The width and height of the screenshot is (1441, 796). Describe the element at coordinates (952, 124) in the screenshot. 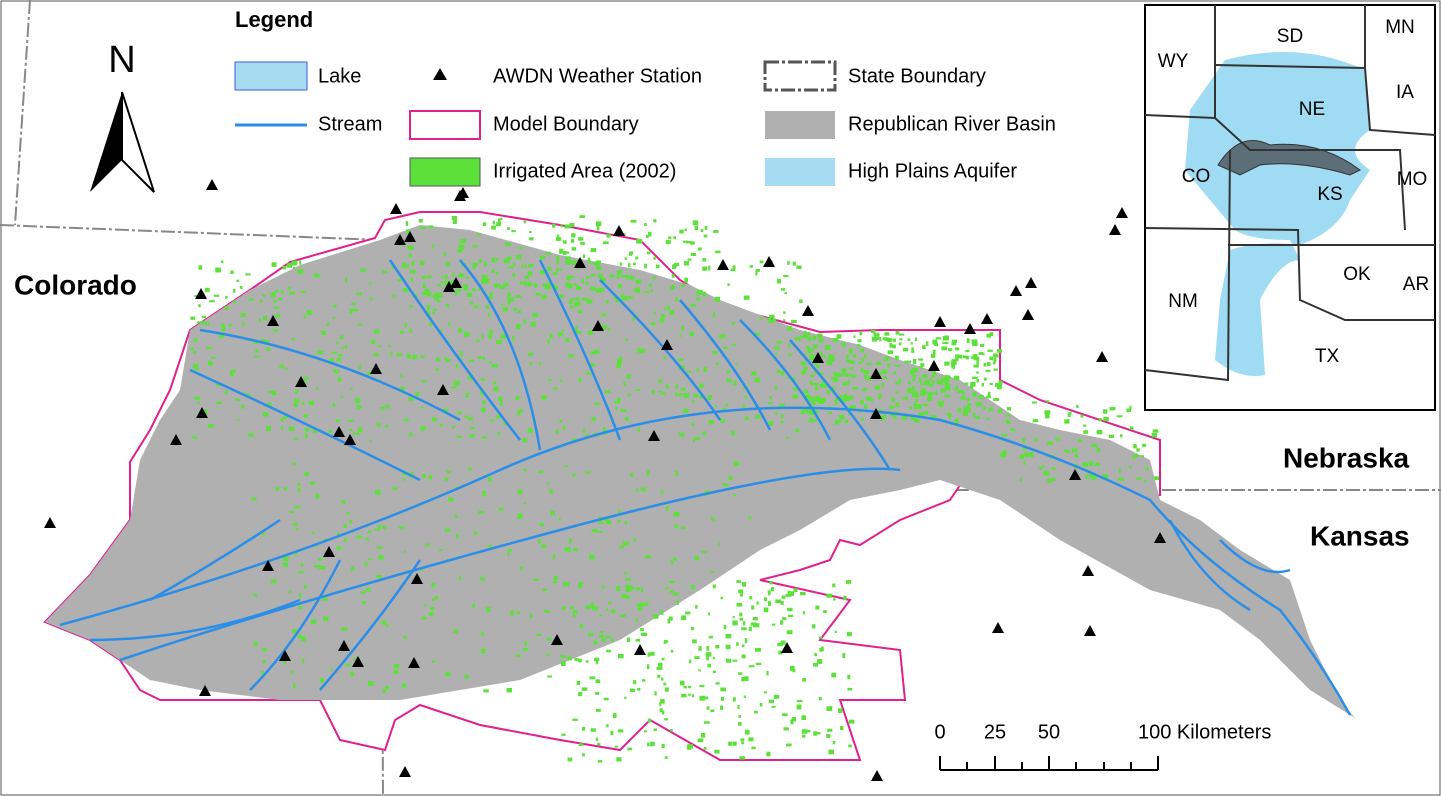

I see `legend-label: Republican River Basin` at that location.